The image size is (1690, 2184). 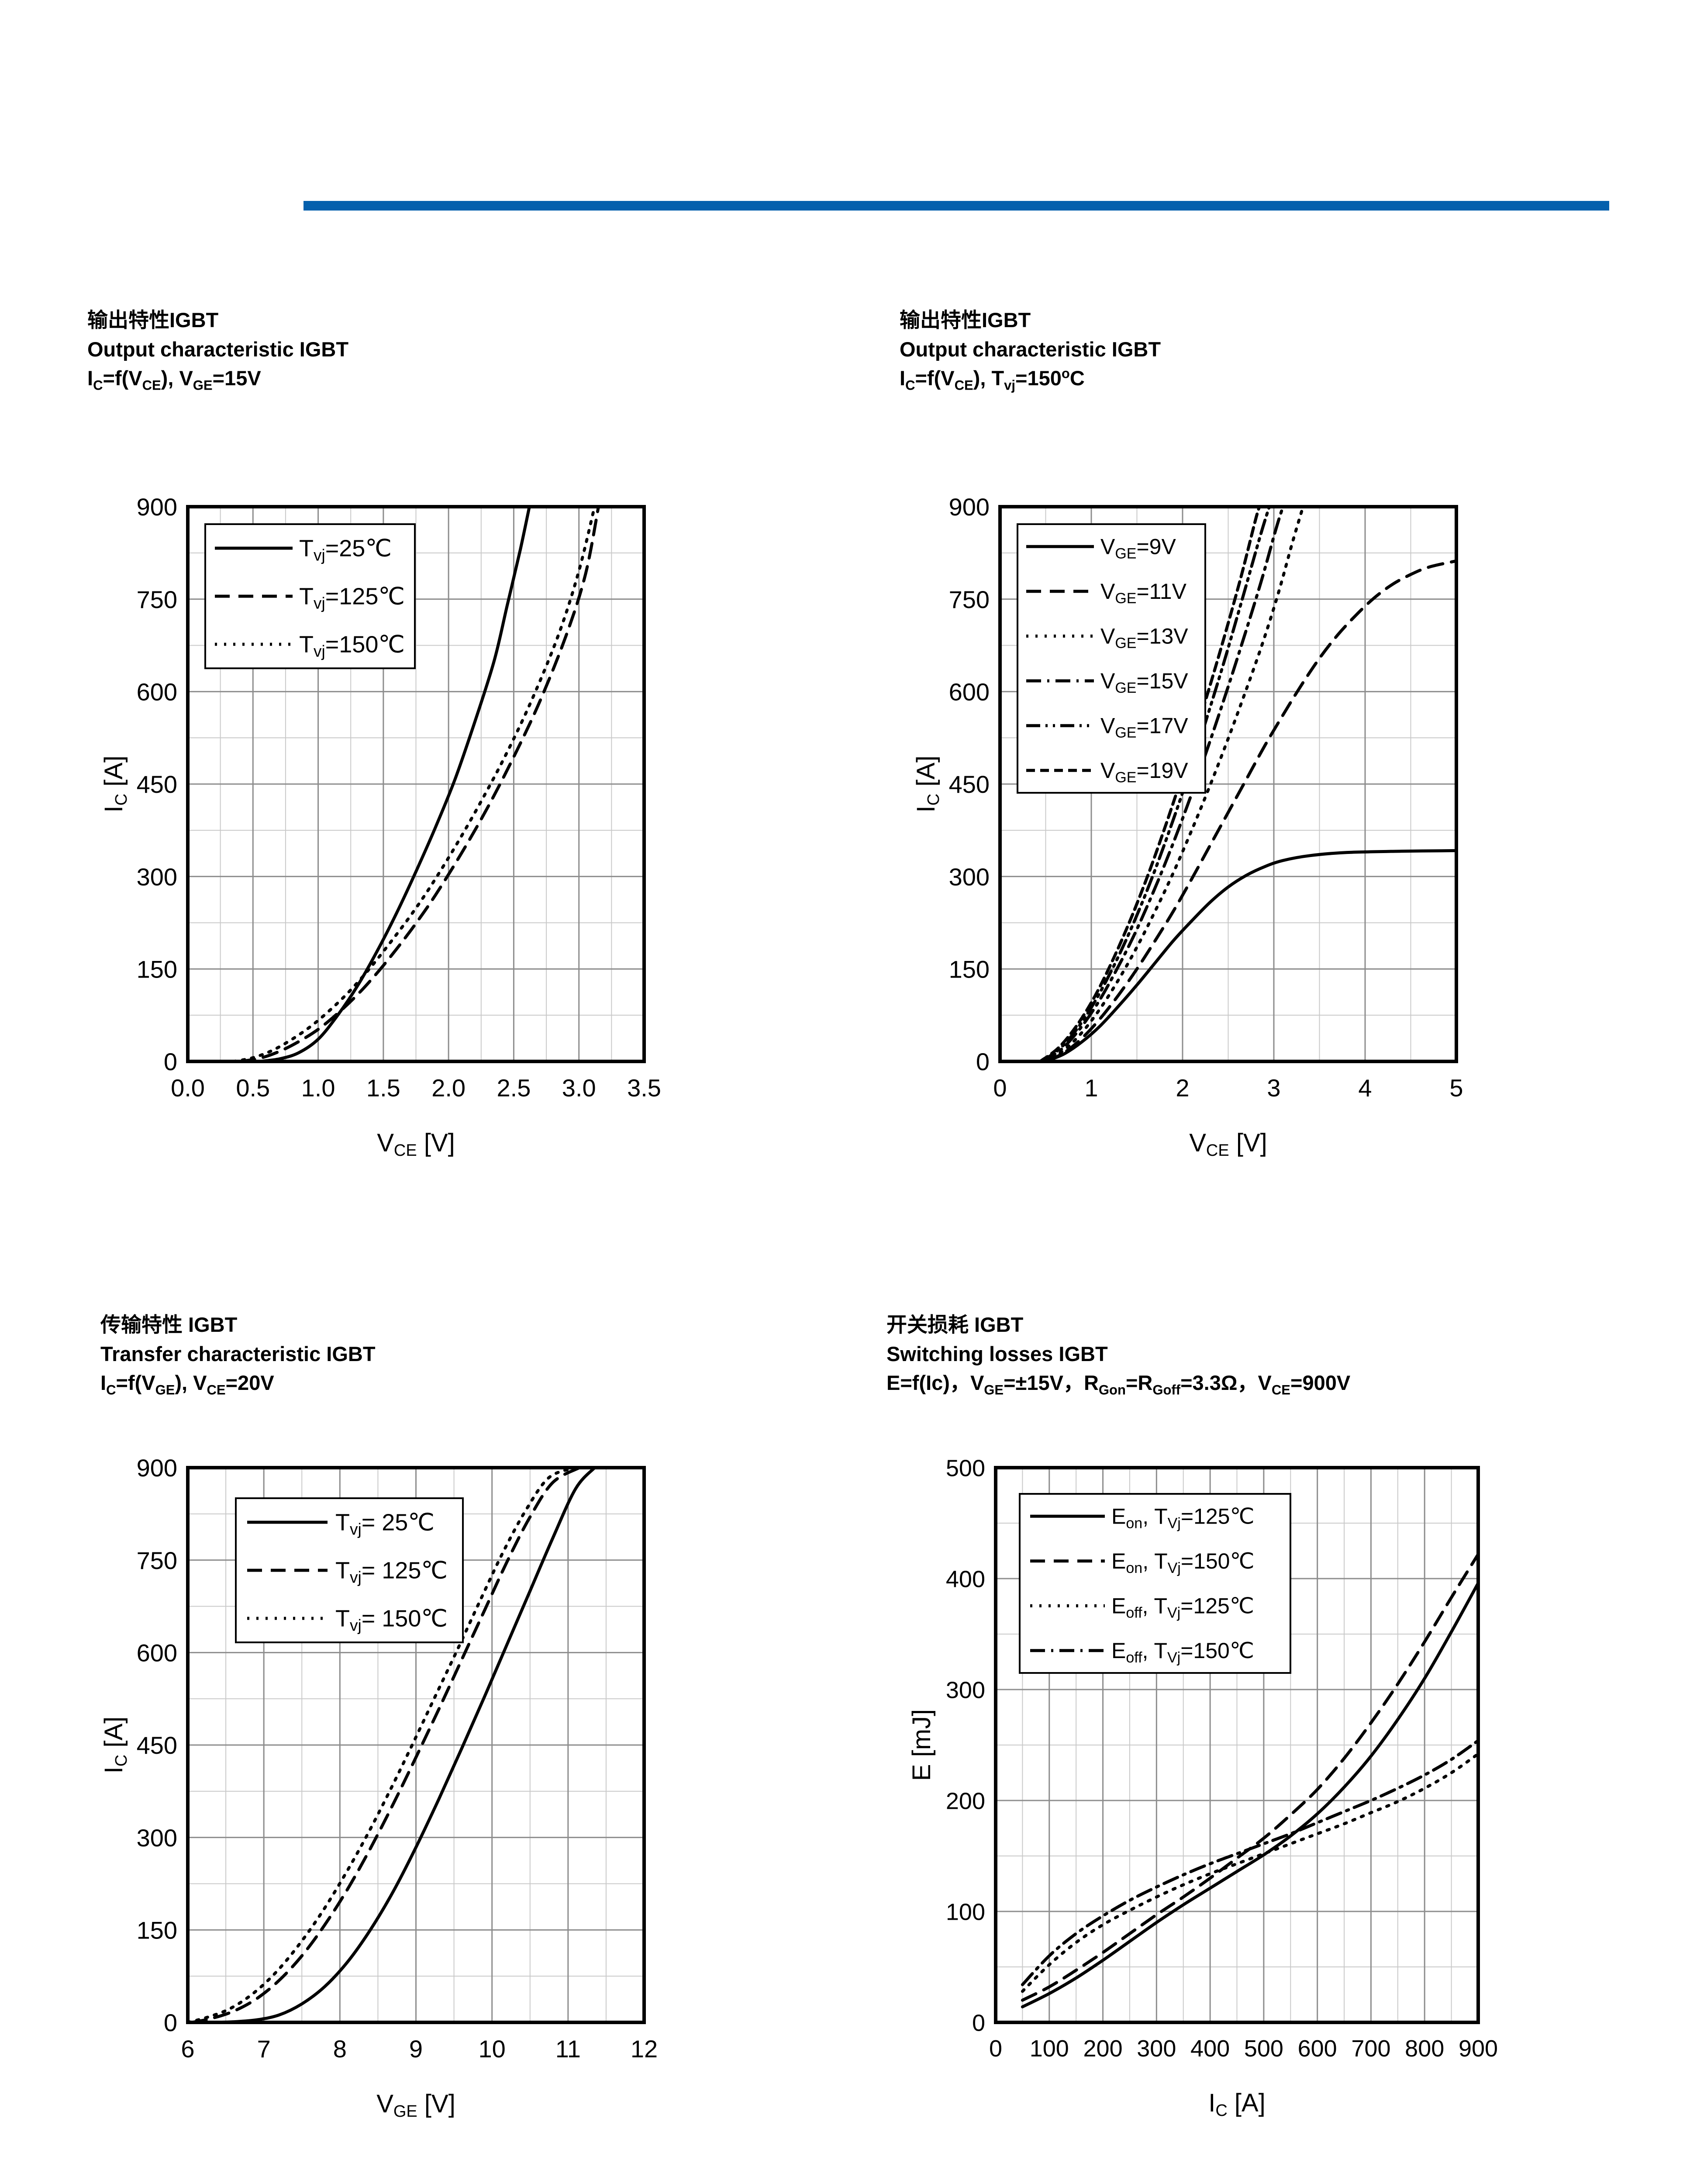 What do you see at coordinates (1138, 548) in the screenshot?
I see `svg-text: VGE=9V` at bounding box center [1138, 548].